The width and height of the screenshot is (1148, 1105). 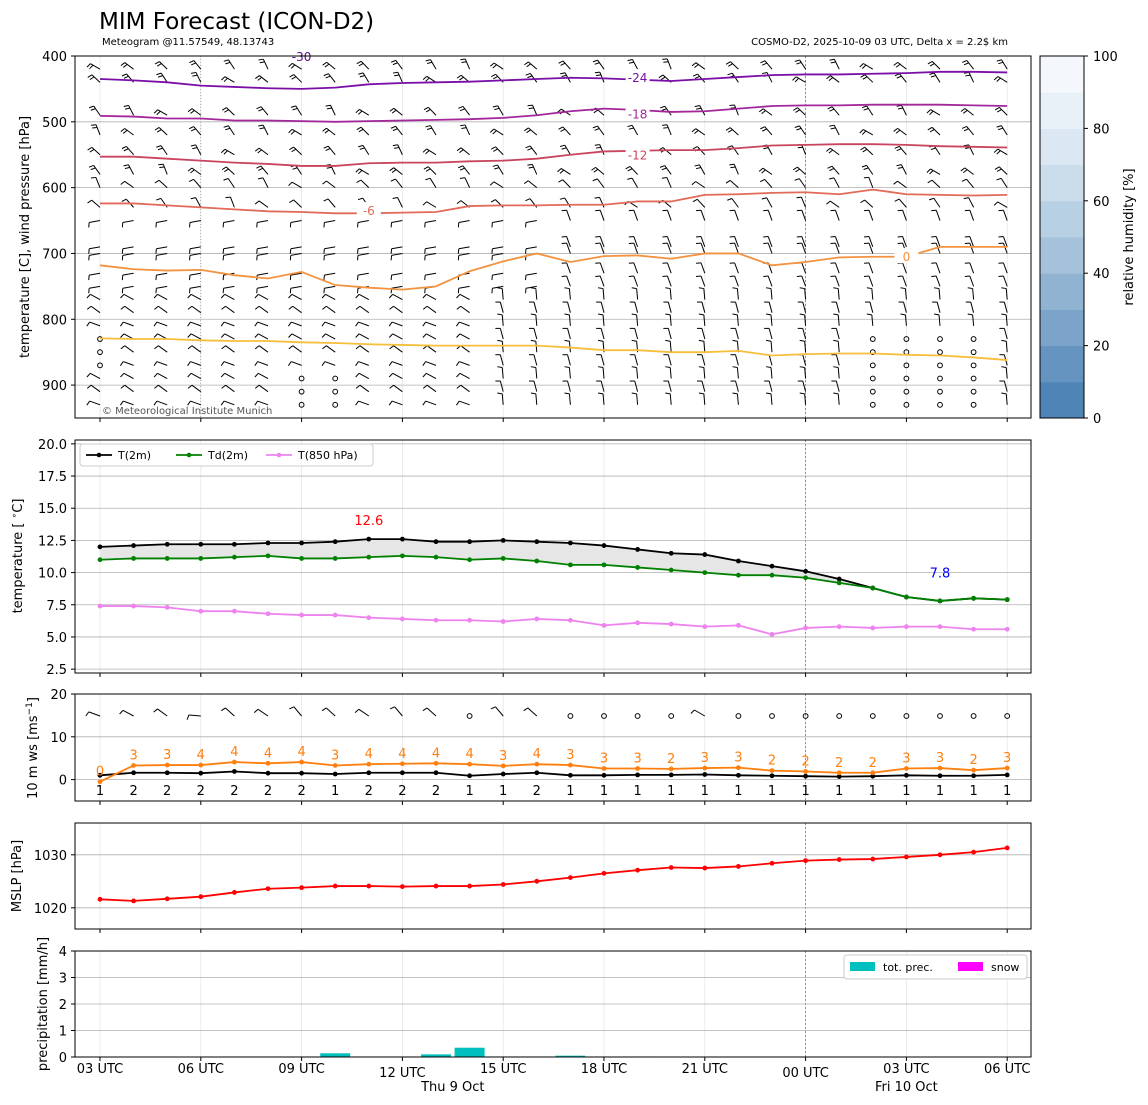 What do you see at coordinates (369, 754) in the screenshot?
I see `gust-value-label: 4` at bounding box center [369, 754].